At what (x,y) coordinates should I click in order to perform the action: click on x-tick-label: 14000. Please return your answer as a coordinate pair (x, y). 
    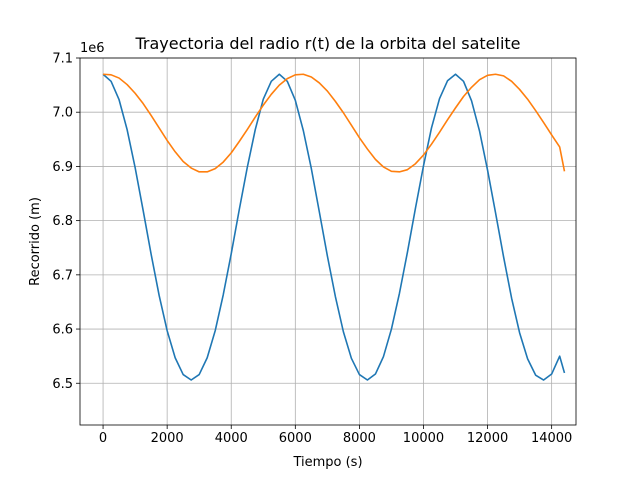
    Looking at the image, I should click on (551, 438).